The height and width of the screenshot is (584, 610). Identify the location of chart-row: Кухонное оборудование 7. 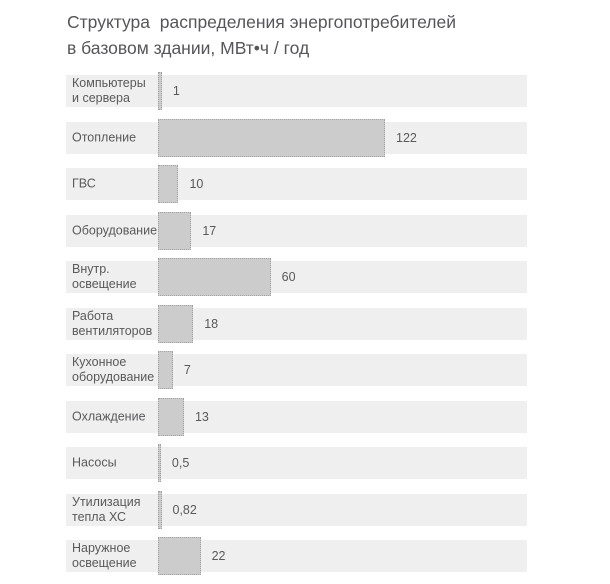
(296, 370).